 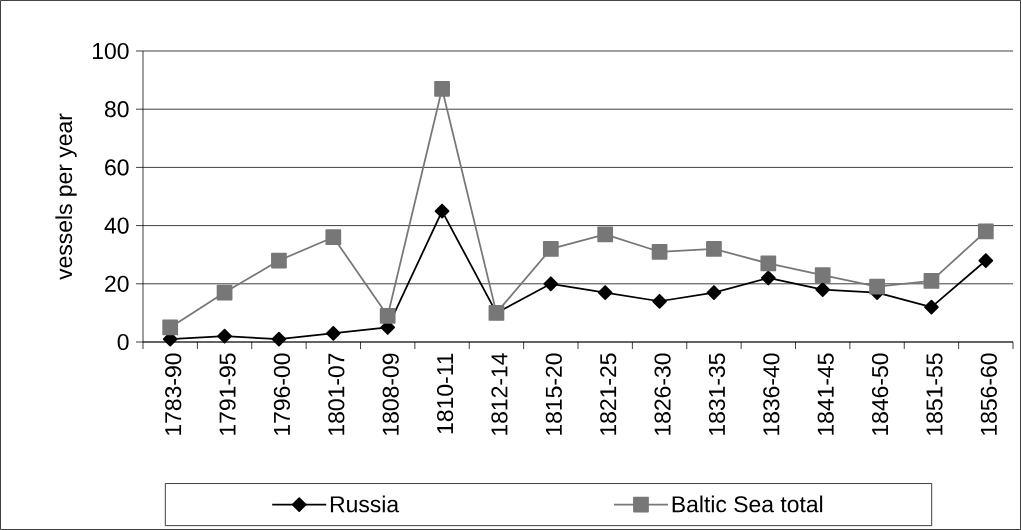 I want to click on y-tick-label: 40, so click(x=116, y=225).